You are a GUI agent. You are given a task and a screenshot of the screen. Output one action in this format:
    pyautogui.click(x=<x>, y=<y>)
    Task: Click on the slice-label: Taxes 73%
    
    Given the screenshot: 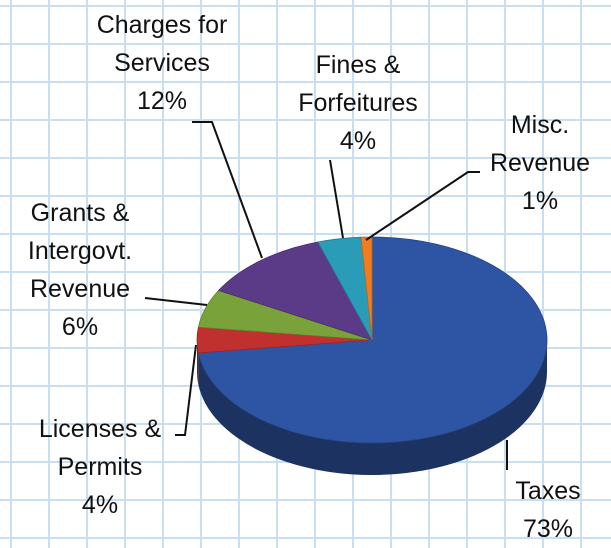 What is the action you would take?
    pyautogui.click(x=548, y=510)
    